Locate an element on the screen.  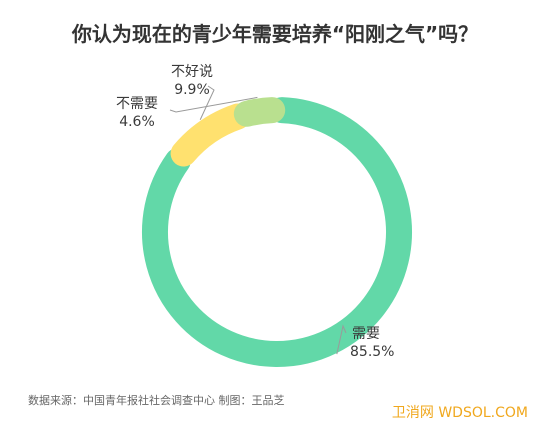
leader-line-need is located at coordinates (341, 339).